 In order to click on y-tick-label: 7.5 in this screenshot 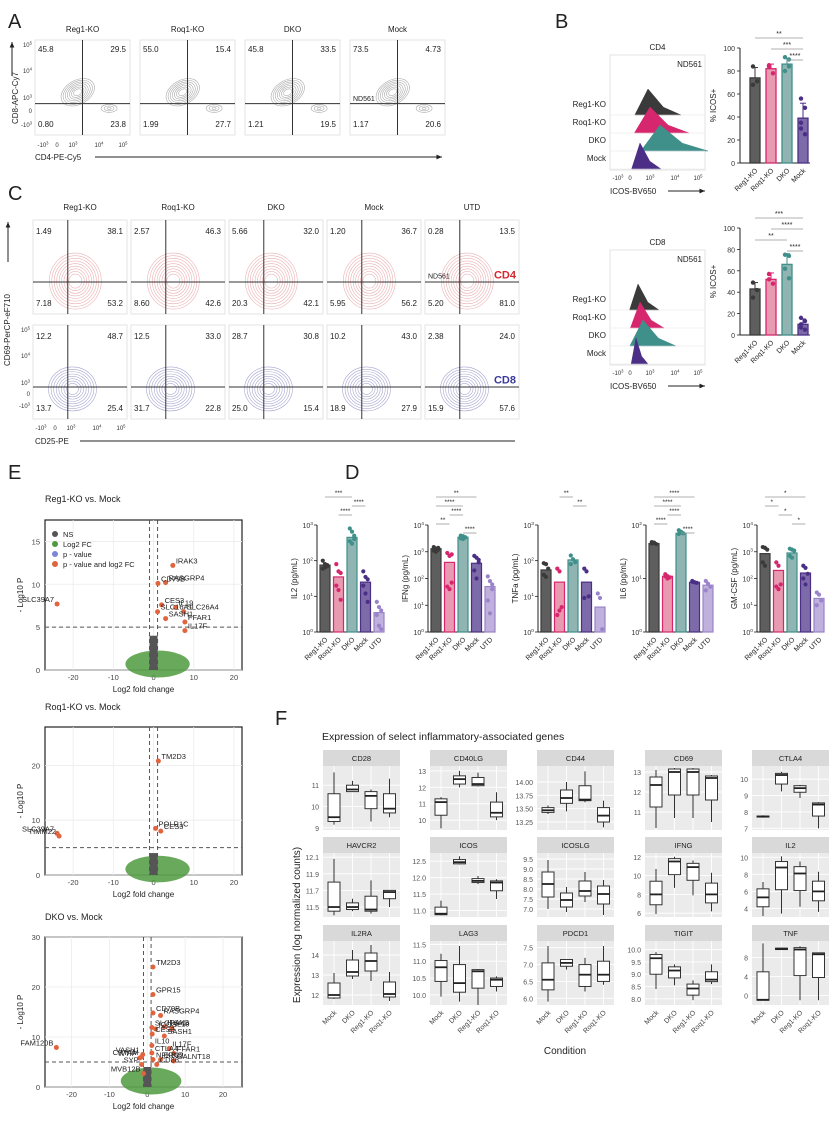, I will do `click(528, 900)`.